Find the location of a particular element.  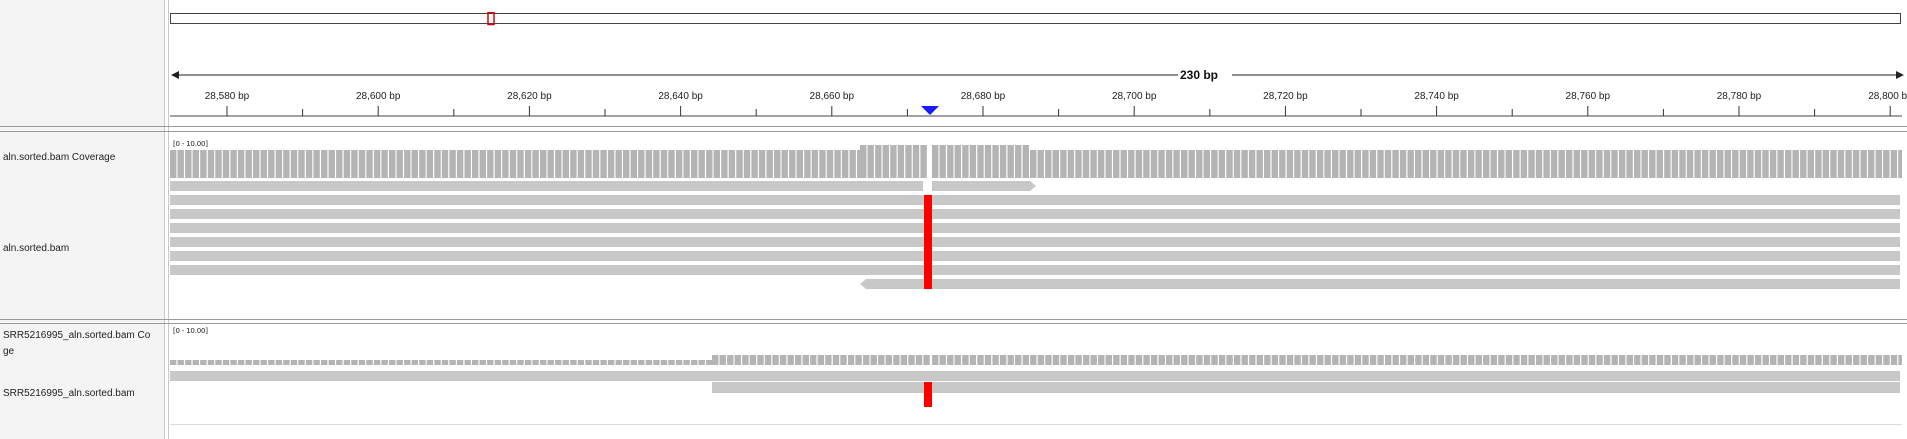

name-panel-divider is located at coordinates (164, 219).